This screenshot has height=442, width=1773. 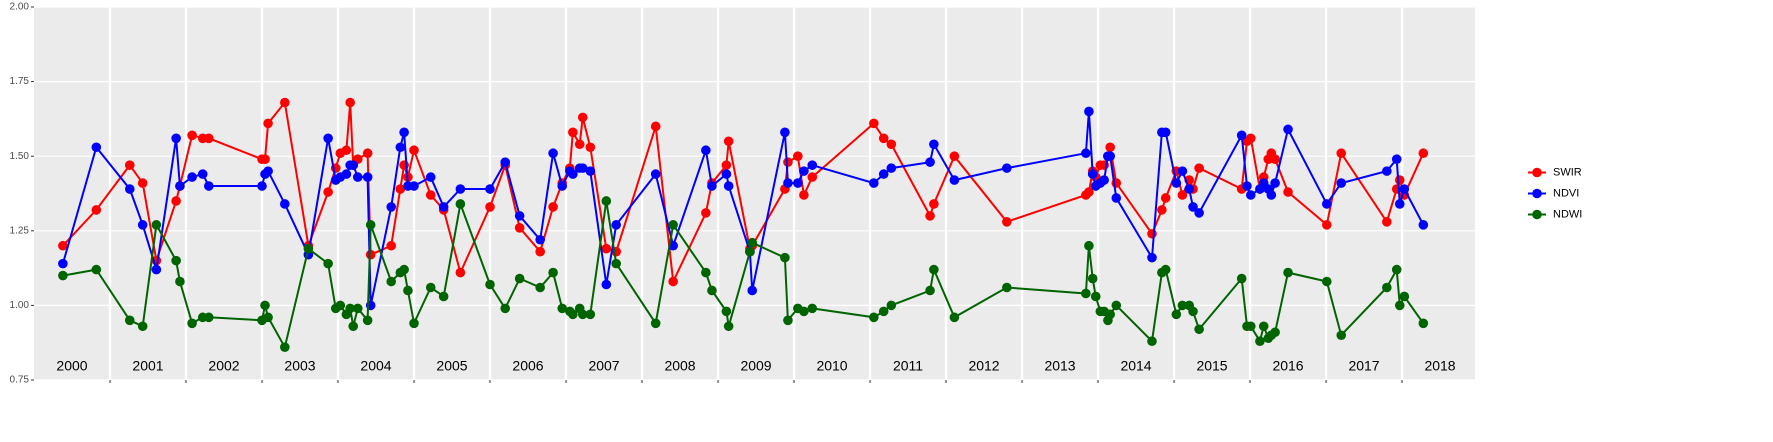 I want to click on year-label: 2000, so click(x=71, y=366).